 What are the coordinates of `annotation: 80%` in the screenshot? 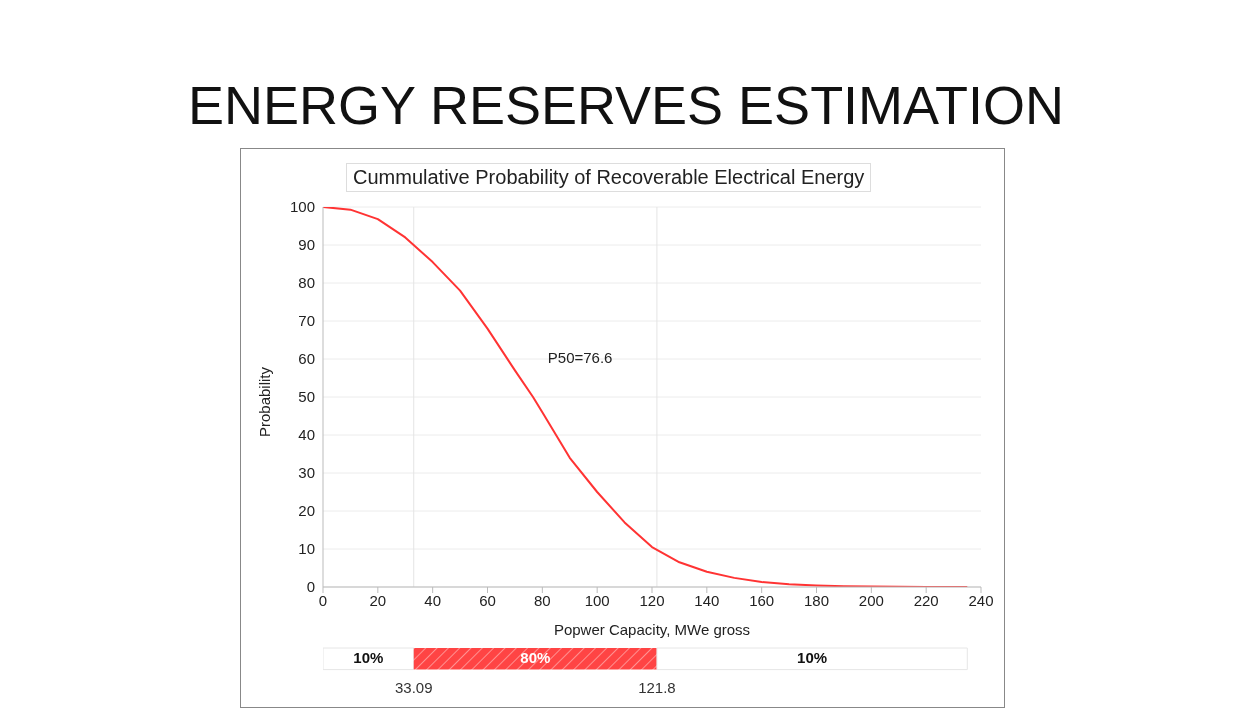 It's located at (535, 657).